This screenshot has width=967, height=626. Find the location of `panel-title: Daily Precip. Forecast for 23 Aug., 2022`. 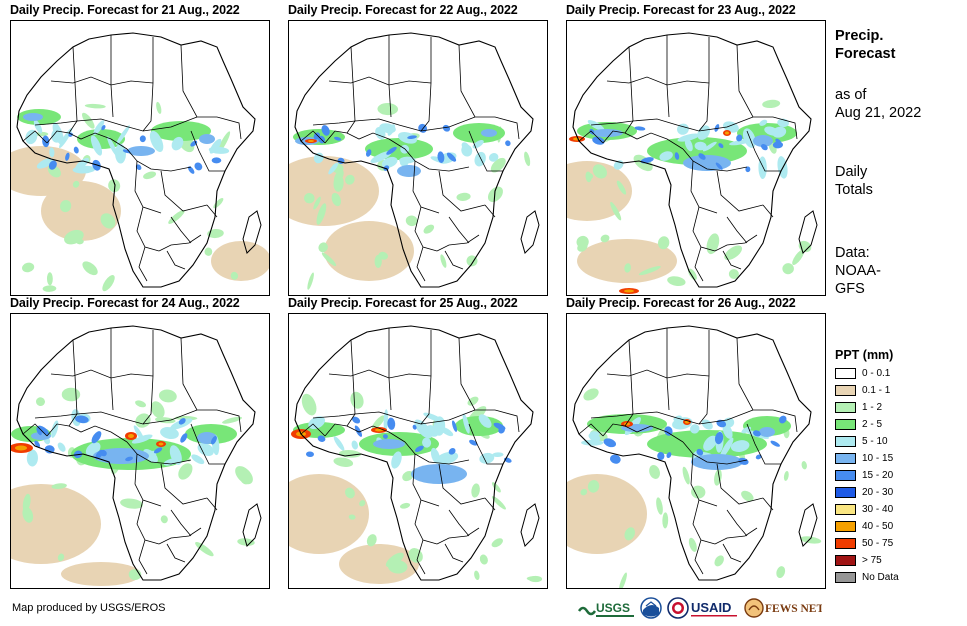

panel-title: Daily Precip. Forecast for 23 Aug., 2022 is located at coordinates (681, 10).